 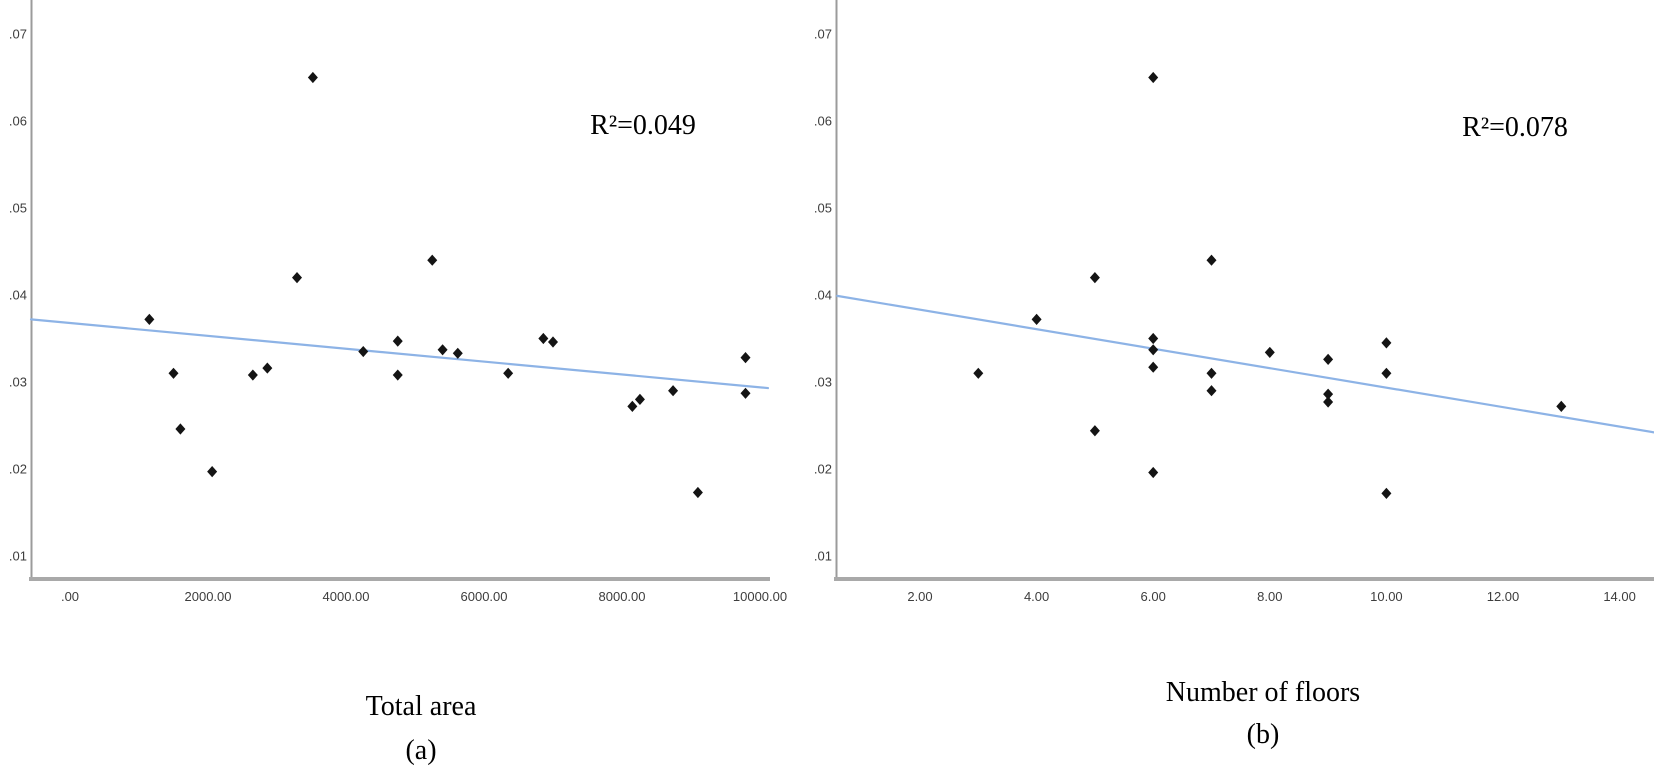 What do you see at coordinates (421, 706) in the screenshot?
I see `x-axis-title-total-area: Total area` at bounding box center [421, 706].